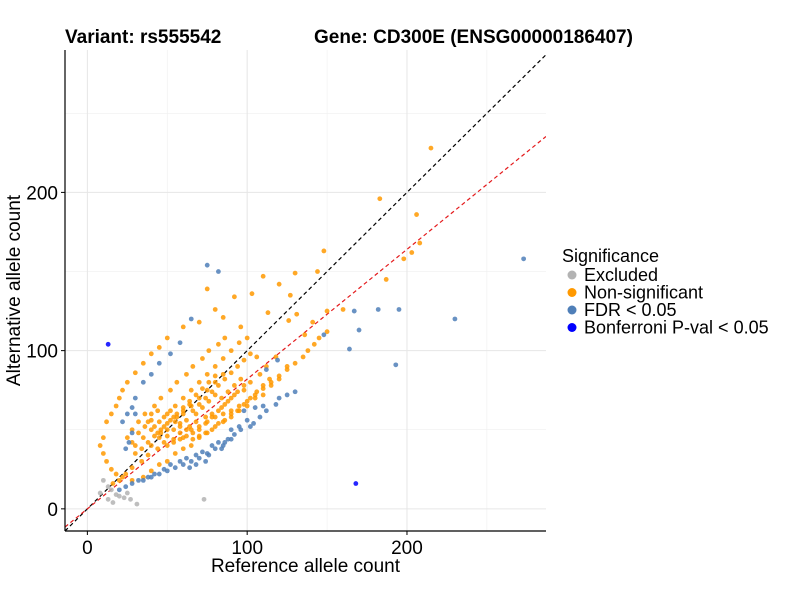 This screenshot has height=600, width=800. I want to click on legend-key-marker, so click(572, 327).